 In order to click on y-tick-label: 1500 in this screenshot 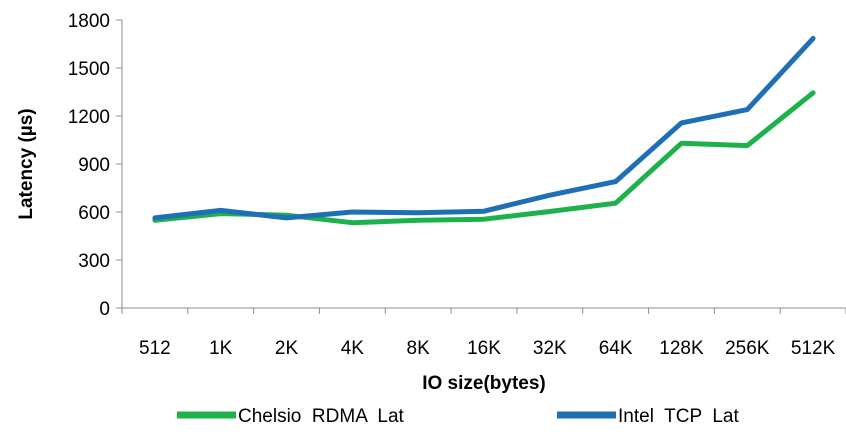, I will do `click(89, 69)`.